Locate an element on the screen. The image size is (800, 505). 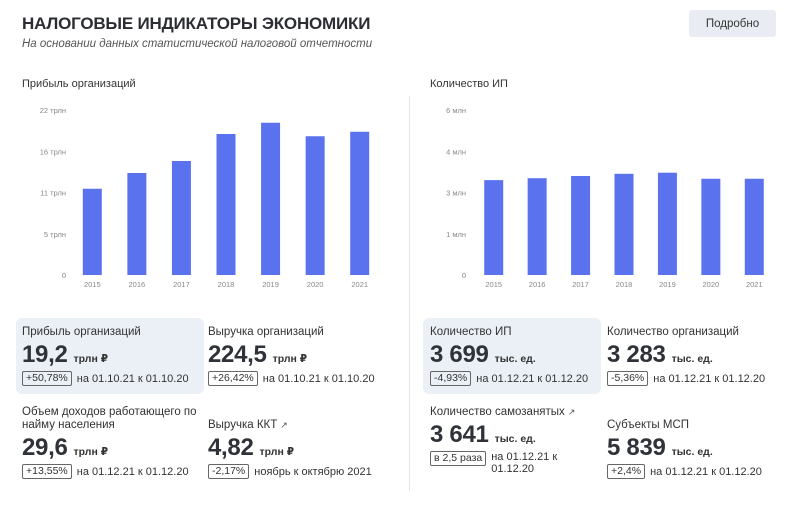
stat-label: Количество организаций is located at coordinates (673, 332).